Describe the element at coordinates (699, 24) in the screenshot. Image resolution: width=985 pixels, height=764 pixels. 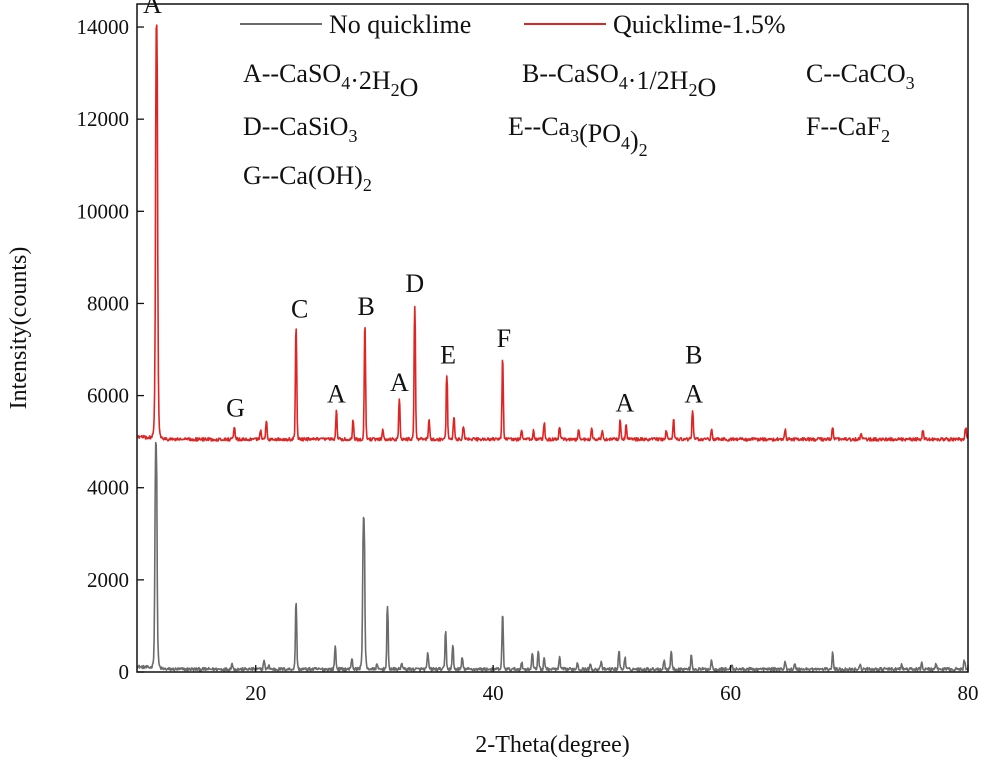
I see `legend-label: Quicklime-1.5%` at that location.